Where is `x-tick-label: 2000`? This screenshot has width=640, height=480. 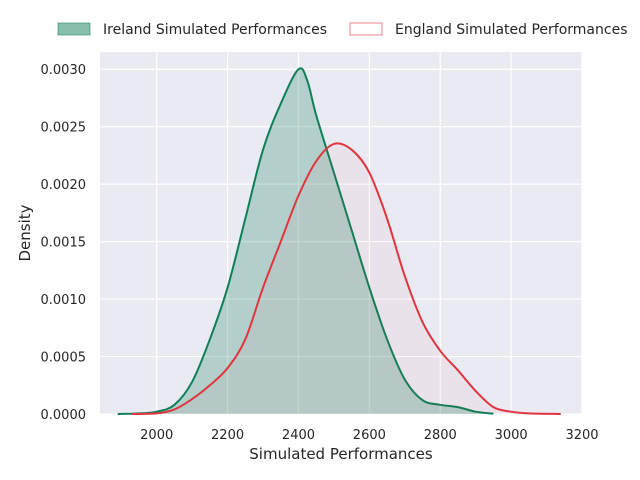
x-tick-label: 2000 is located at coordinates (156, 435).